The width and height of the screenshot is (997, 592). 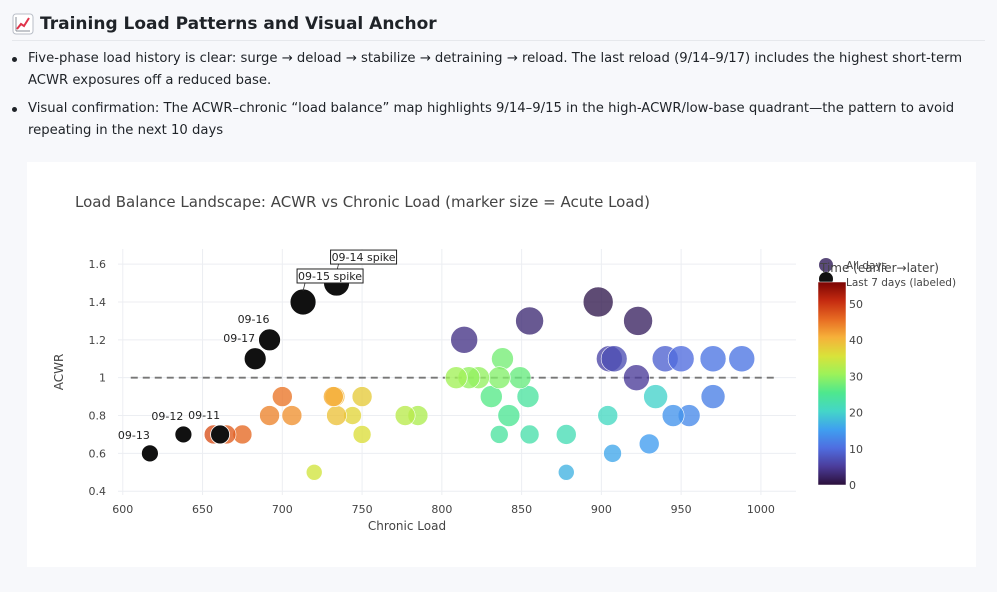 What do you see at coordinates (122, 509) in the screenshot?
I see `x-tick-label: 600` at bounding box center [122, 509].